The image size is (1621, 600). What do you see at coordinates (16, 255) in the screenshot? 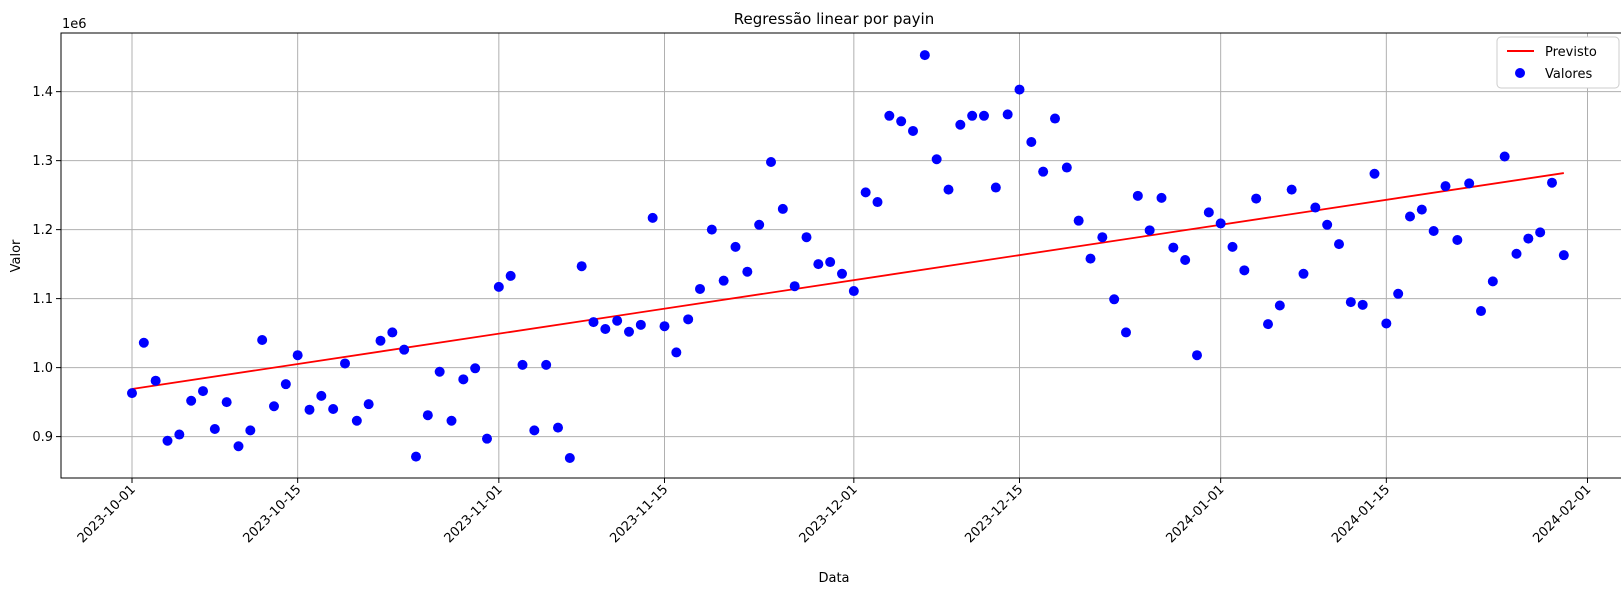
I see `y-axis-label: Valor` at bounding box center [16, 255].